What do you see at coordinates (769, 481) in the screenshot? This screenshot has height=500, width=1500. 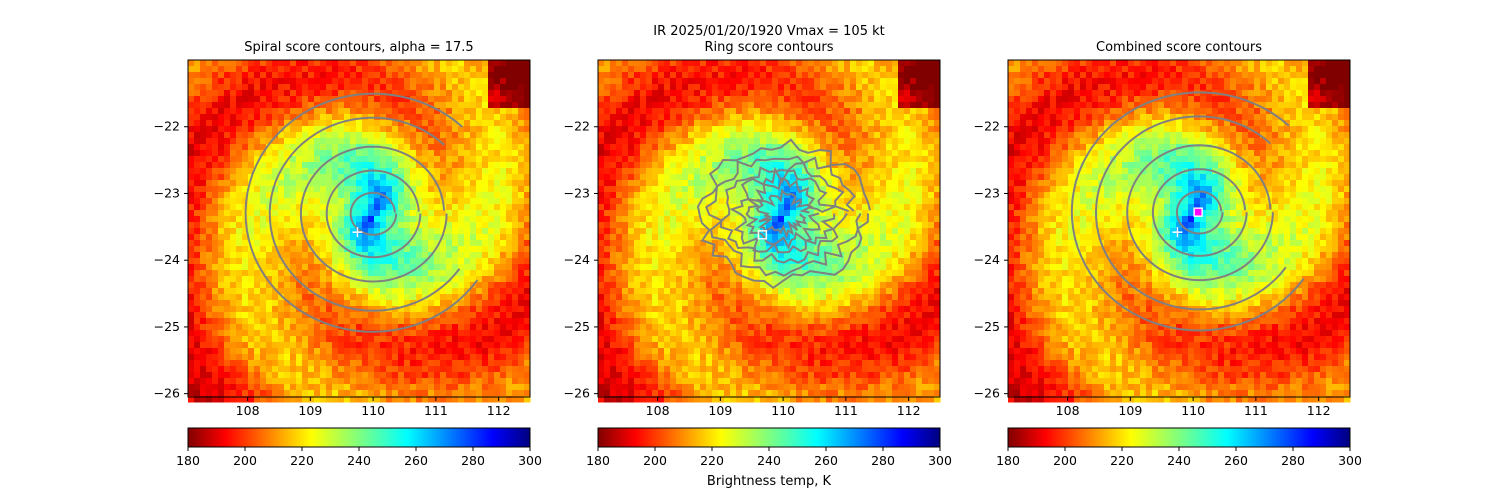 I see `colorbar-label: Brightness temp, K` at bounding box center [769, 481].